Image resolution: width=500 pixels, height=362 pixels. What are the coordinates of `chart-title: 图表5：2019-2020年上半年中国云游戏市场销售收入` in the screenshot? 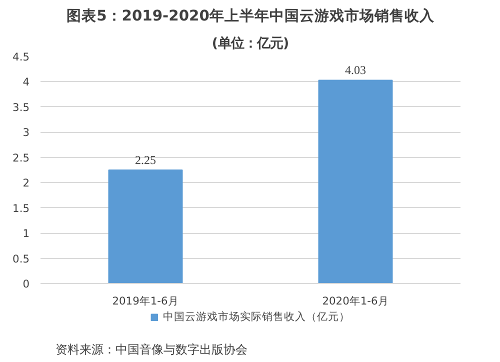 It's located at (251, 15).